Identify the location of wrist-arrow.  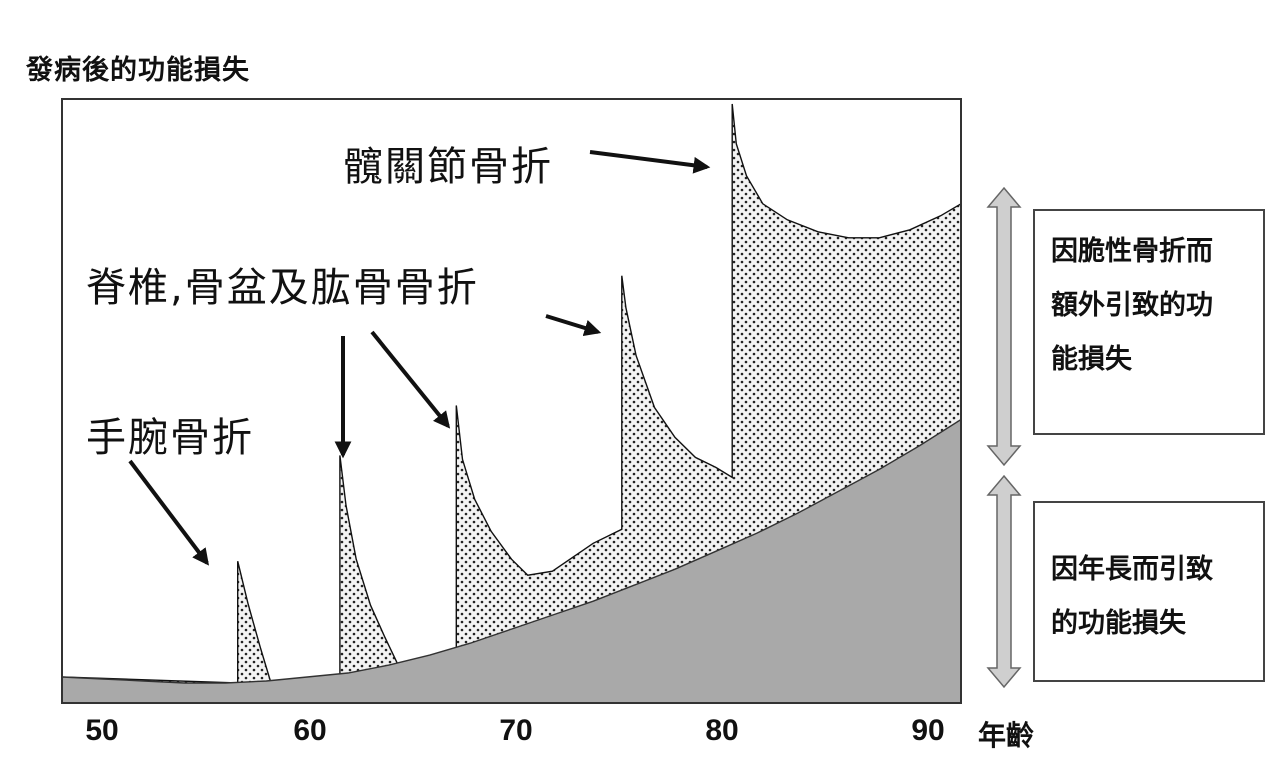
(169, 512).